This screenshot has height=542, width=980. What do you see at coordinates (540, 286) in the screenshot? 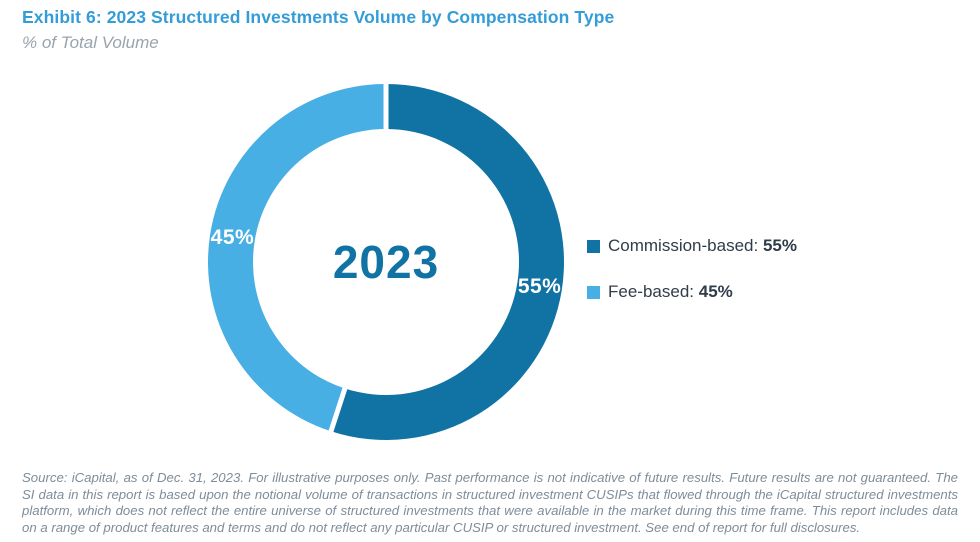
I see `segment-label-commission-based: 55%` at bounding box center [540, 286].